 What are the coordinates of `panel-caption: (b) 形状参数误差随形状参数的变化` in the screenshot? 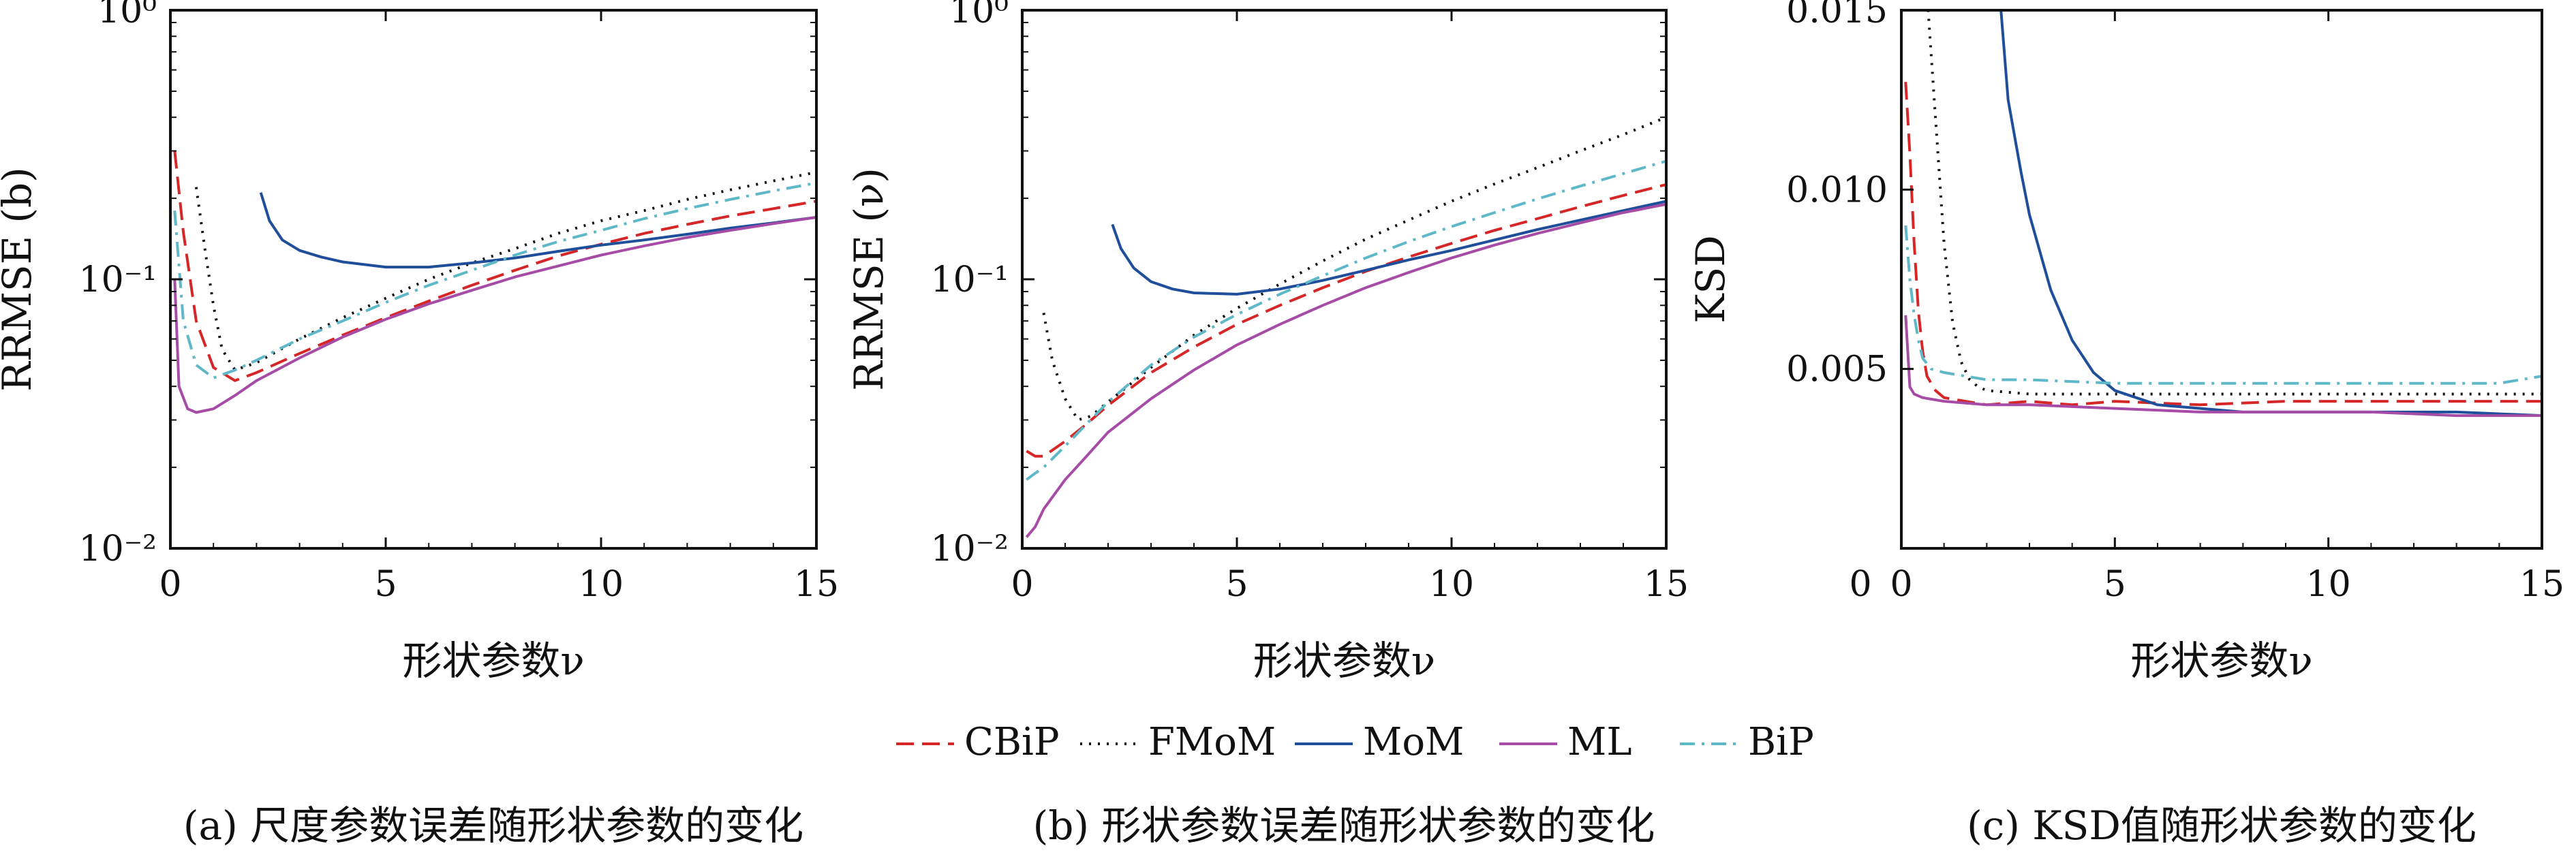 It's located at (1344, 825).